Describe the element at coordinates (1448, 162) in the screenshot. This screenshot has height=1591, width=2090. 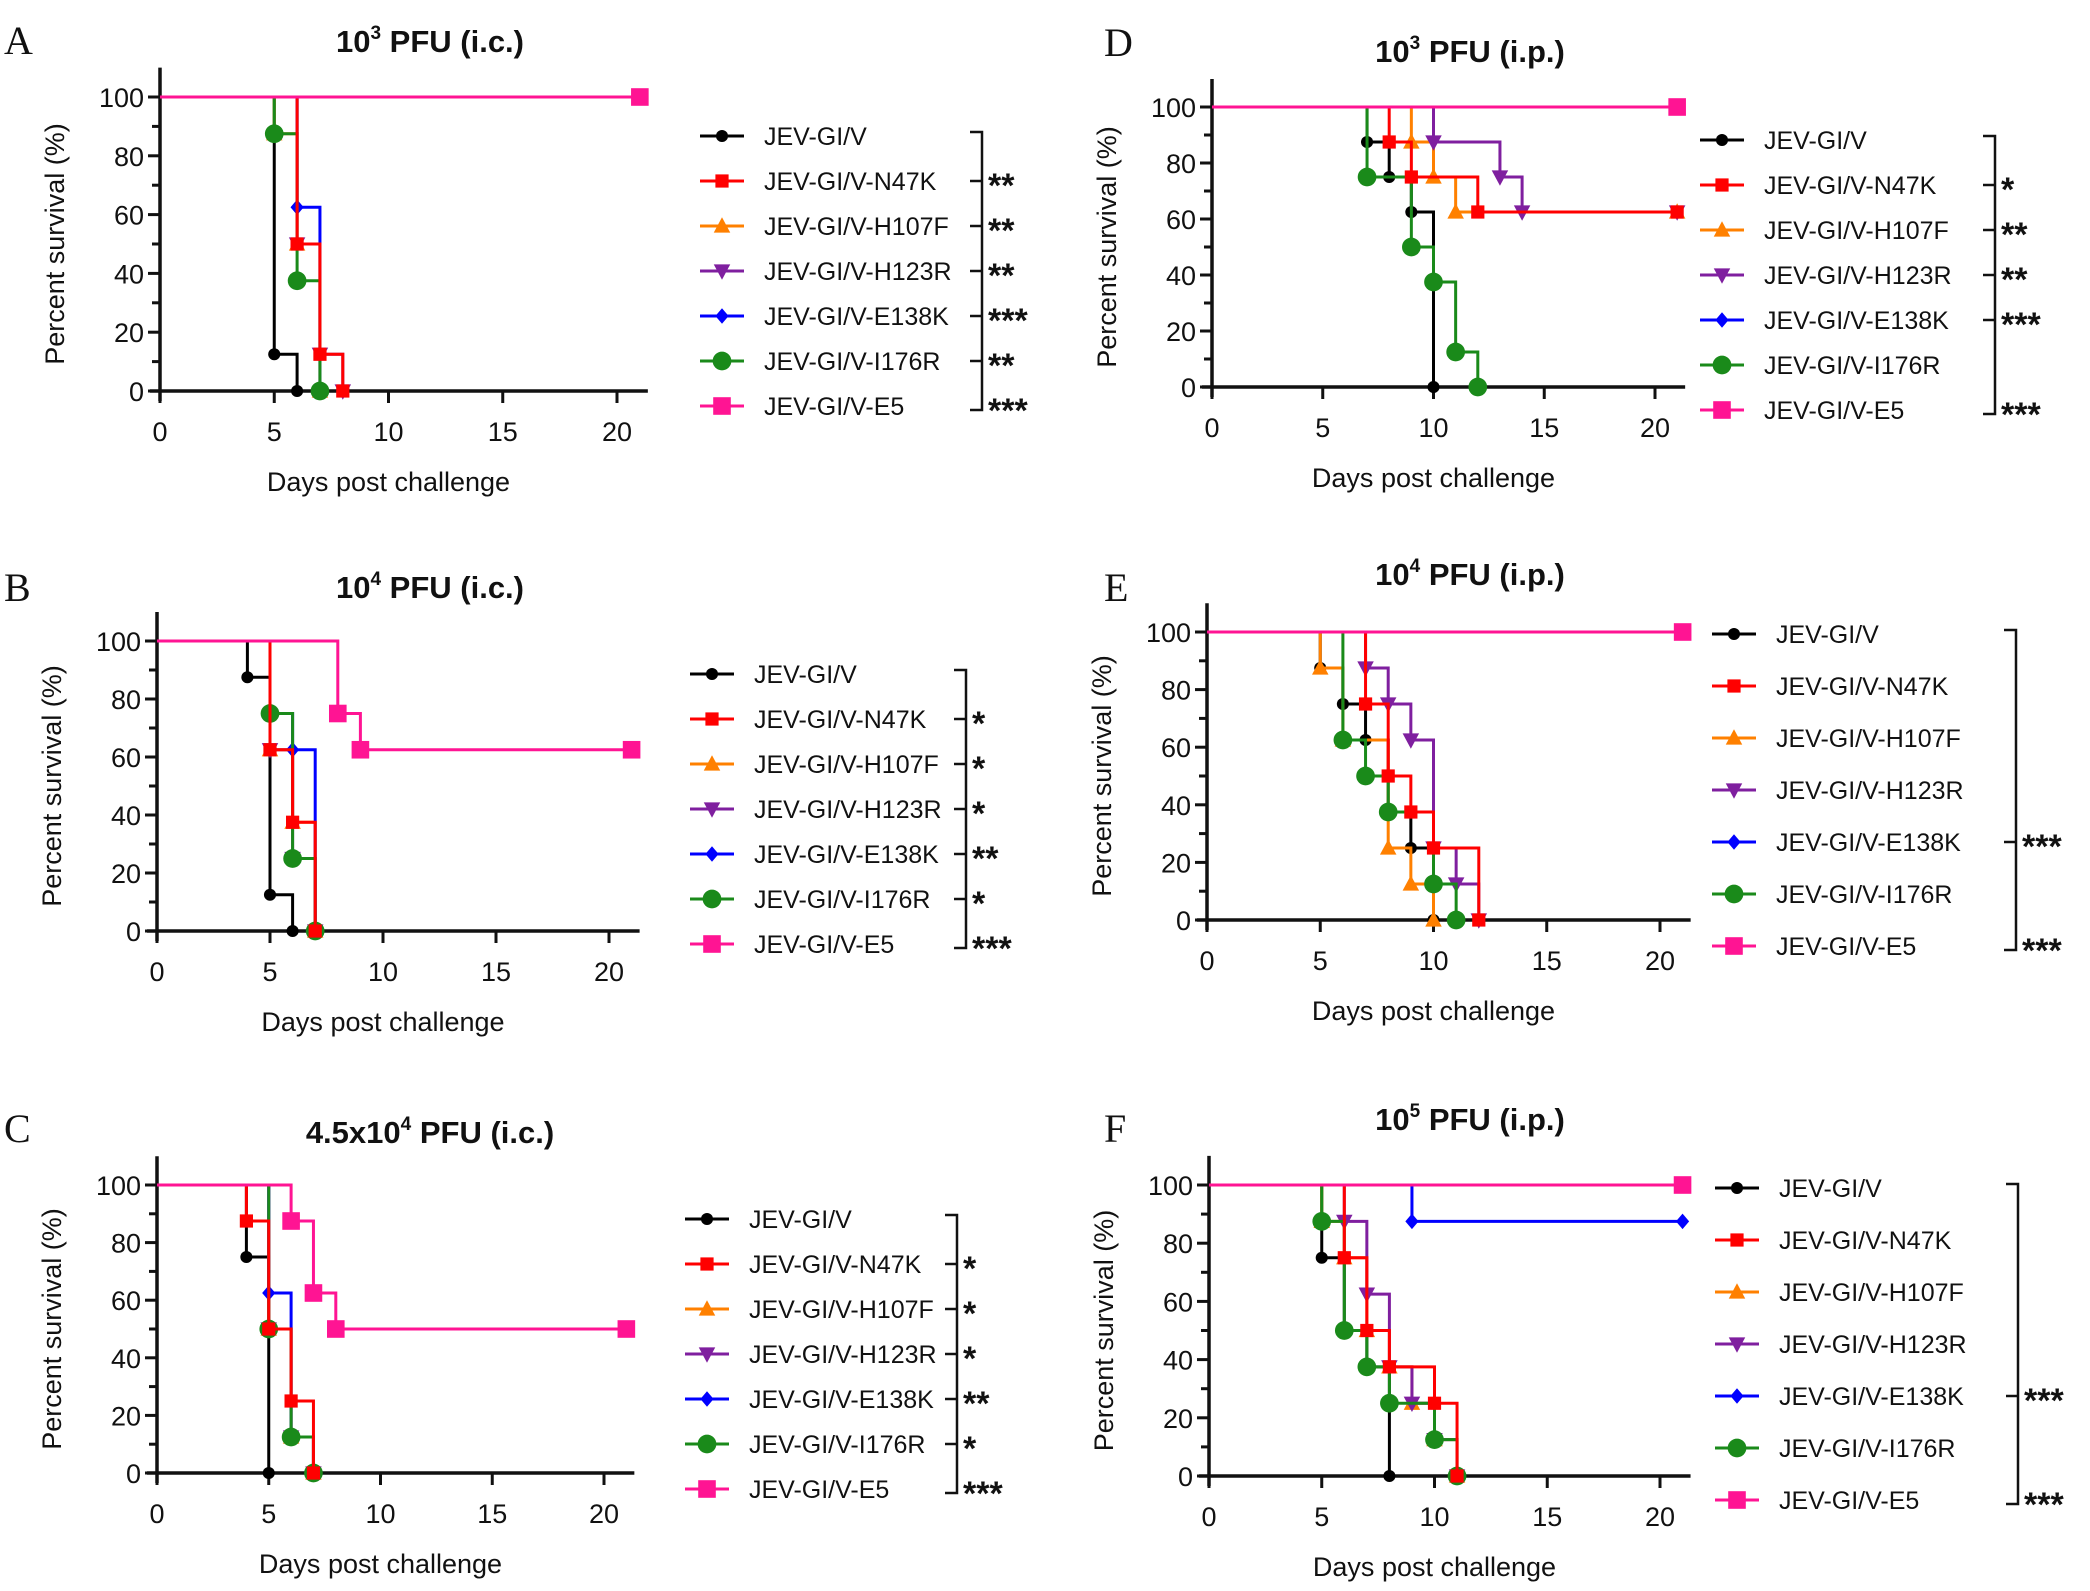
I see `series-jev-gi-v-n47k` at that location.